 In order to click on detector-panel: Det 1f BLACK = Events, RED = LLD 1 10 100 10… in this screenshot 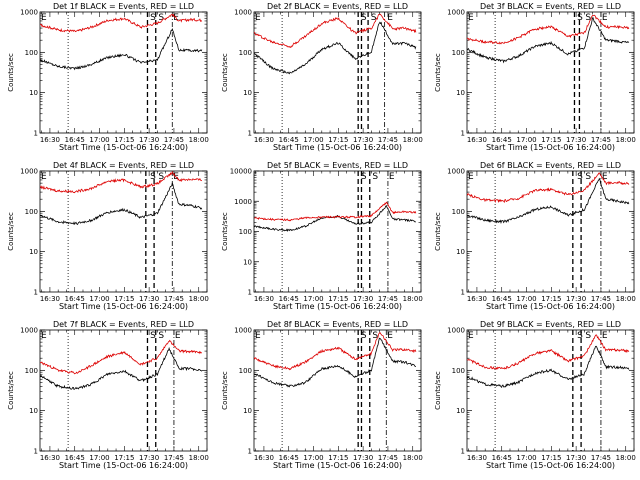, I will do `click(108, 77)`.